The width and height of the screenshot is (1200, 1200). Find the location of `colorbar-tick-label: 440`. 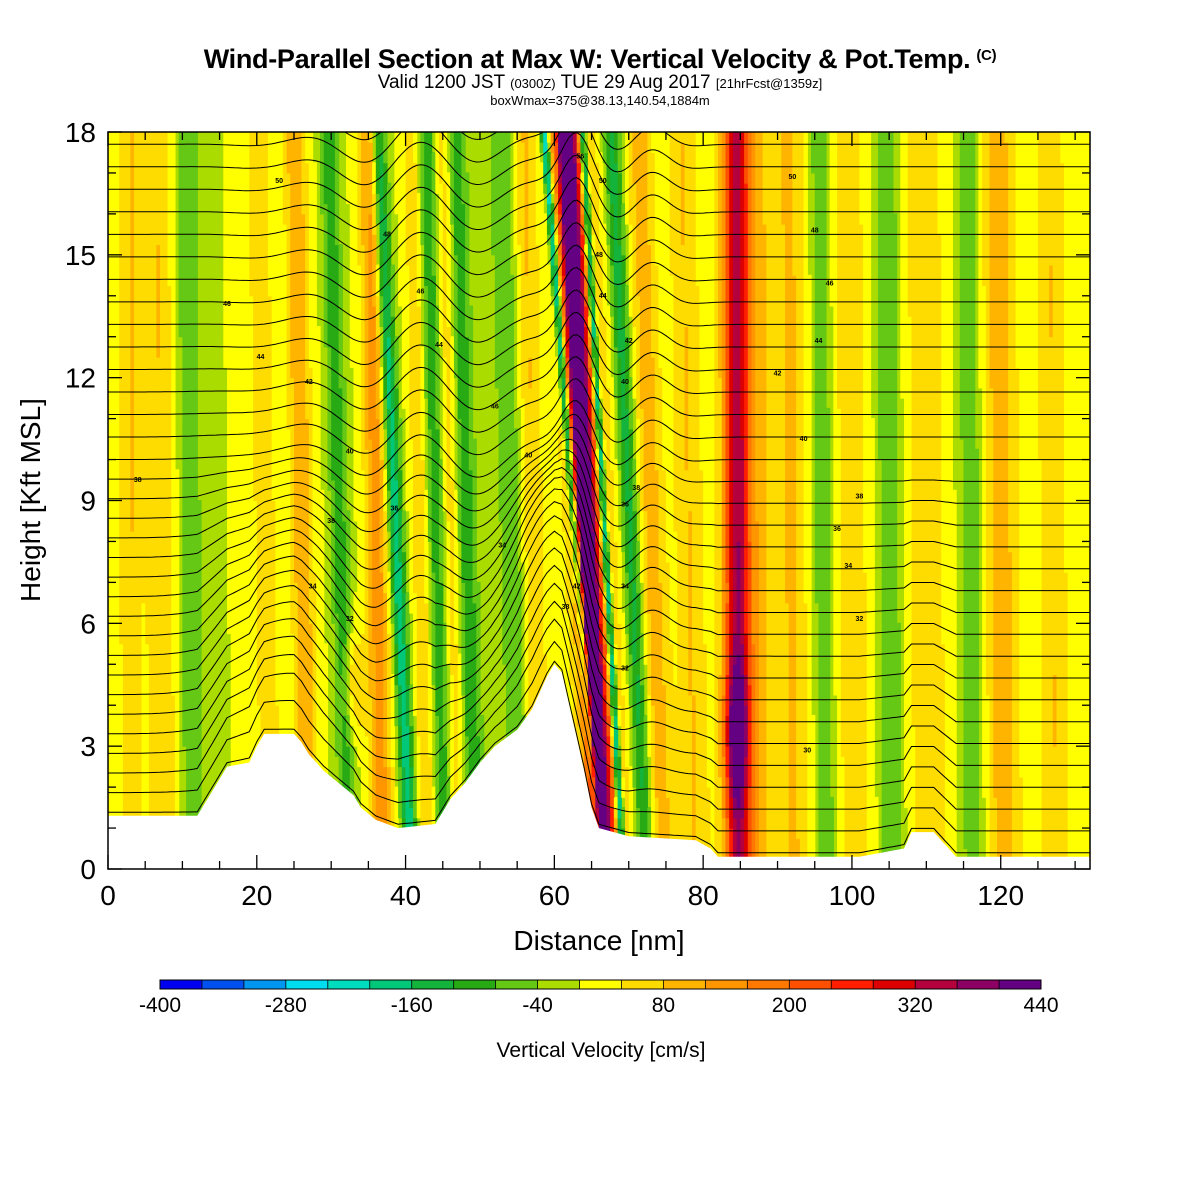

colorbar-tick-label: 440 is located at coordinates (1040, 1005).